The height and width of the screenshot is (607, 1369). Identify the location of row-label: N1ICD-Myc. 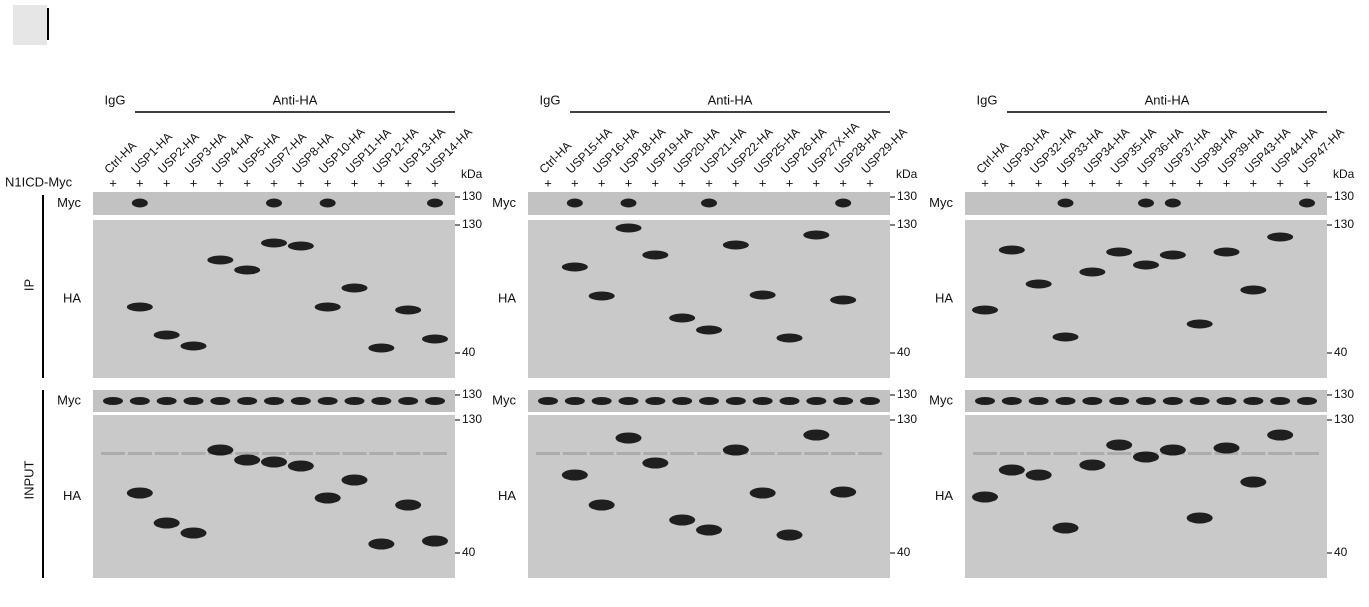
(39, 181).